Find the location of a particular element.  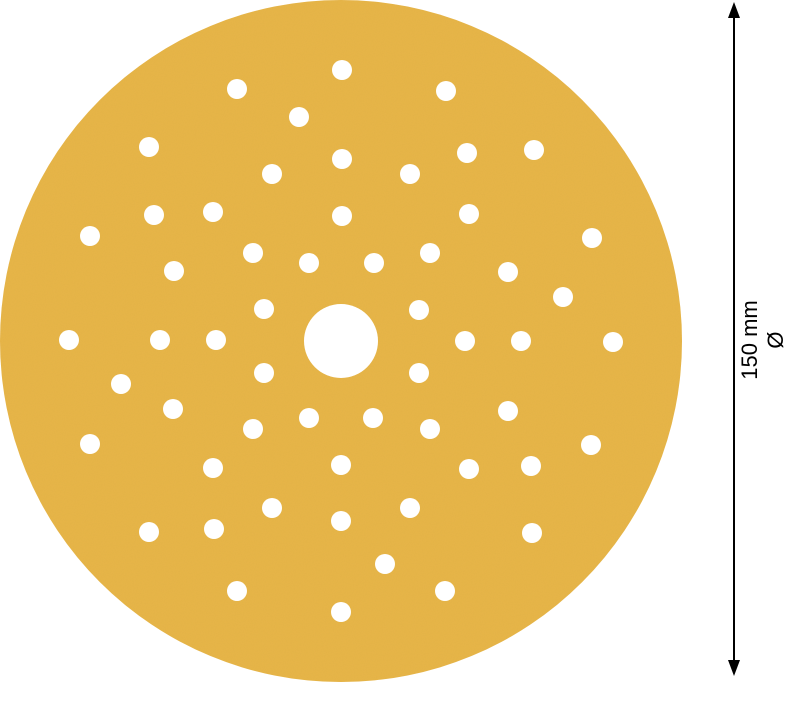

dimension-label: 150 mm Ø is located at coordinates (763, 339).